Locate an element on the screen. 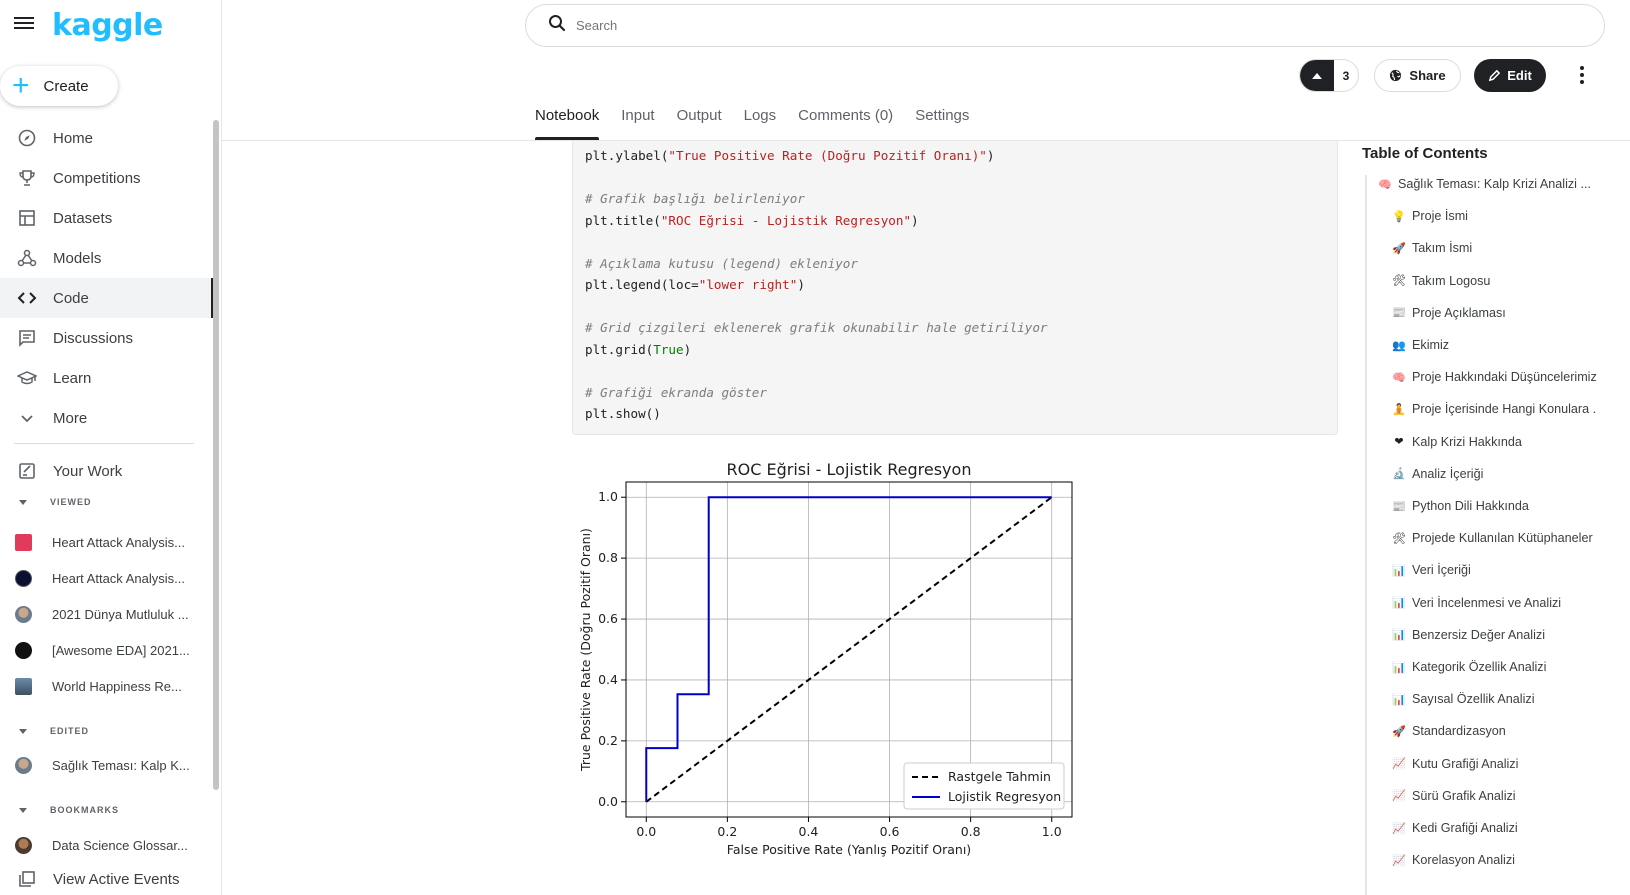 The height and width of the screenshot is (895, 1630). search-input is located at coordinates (1026, 25).